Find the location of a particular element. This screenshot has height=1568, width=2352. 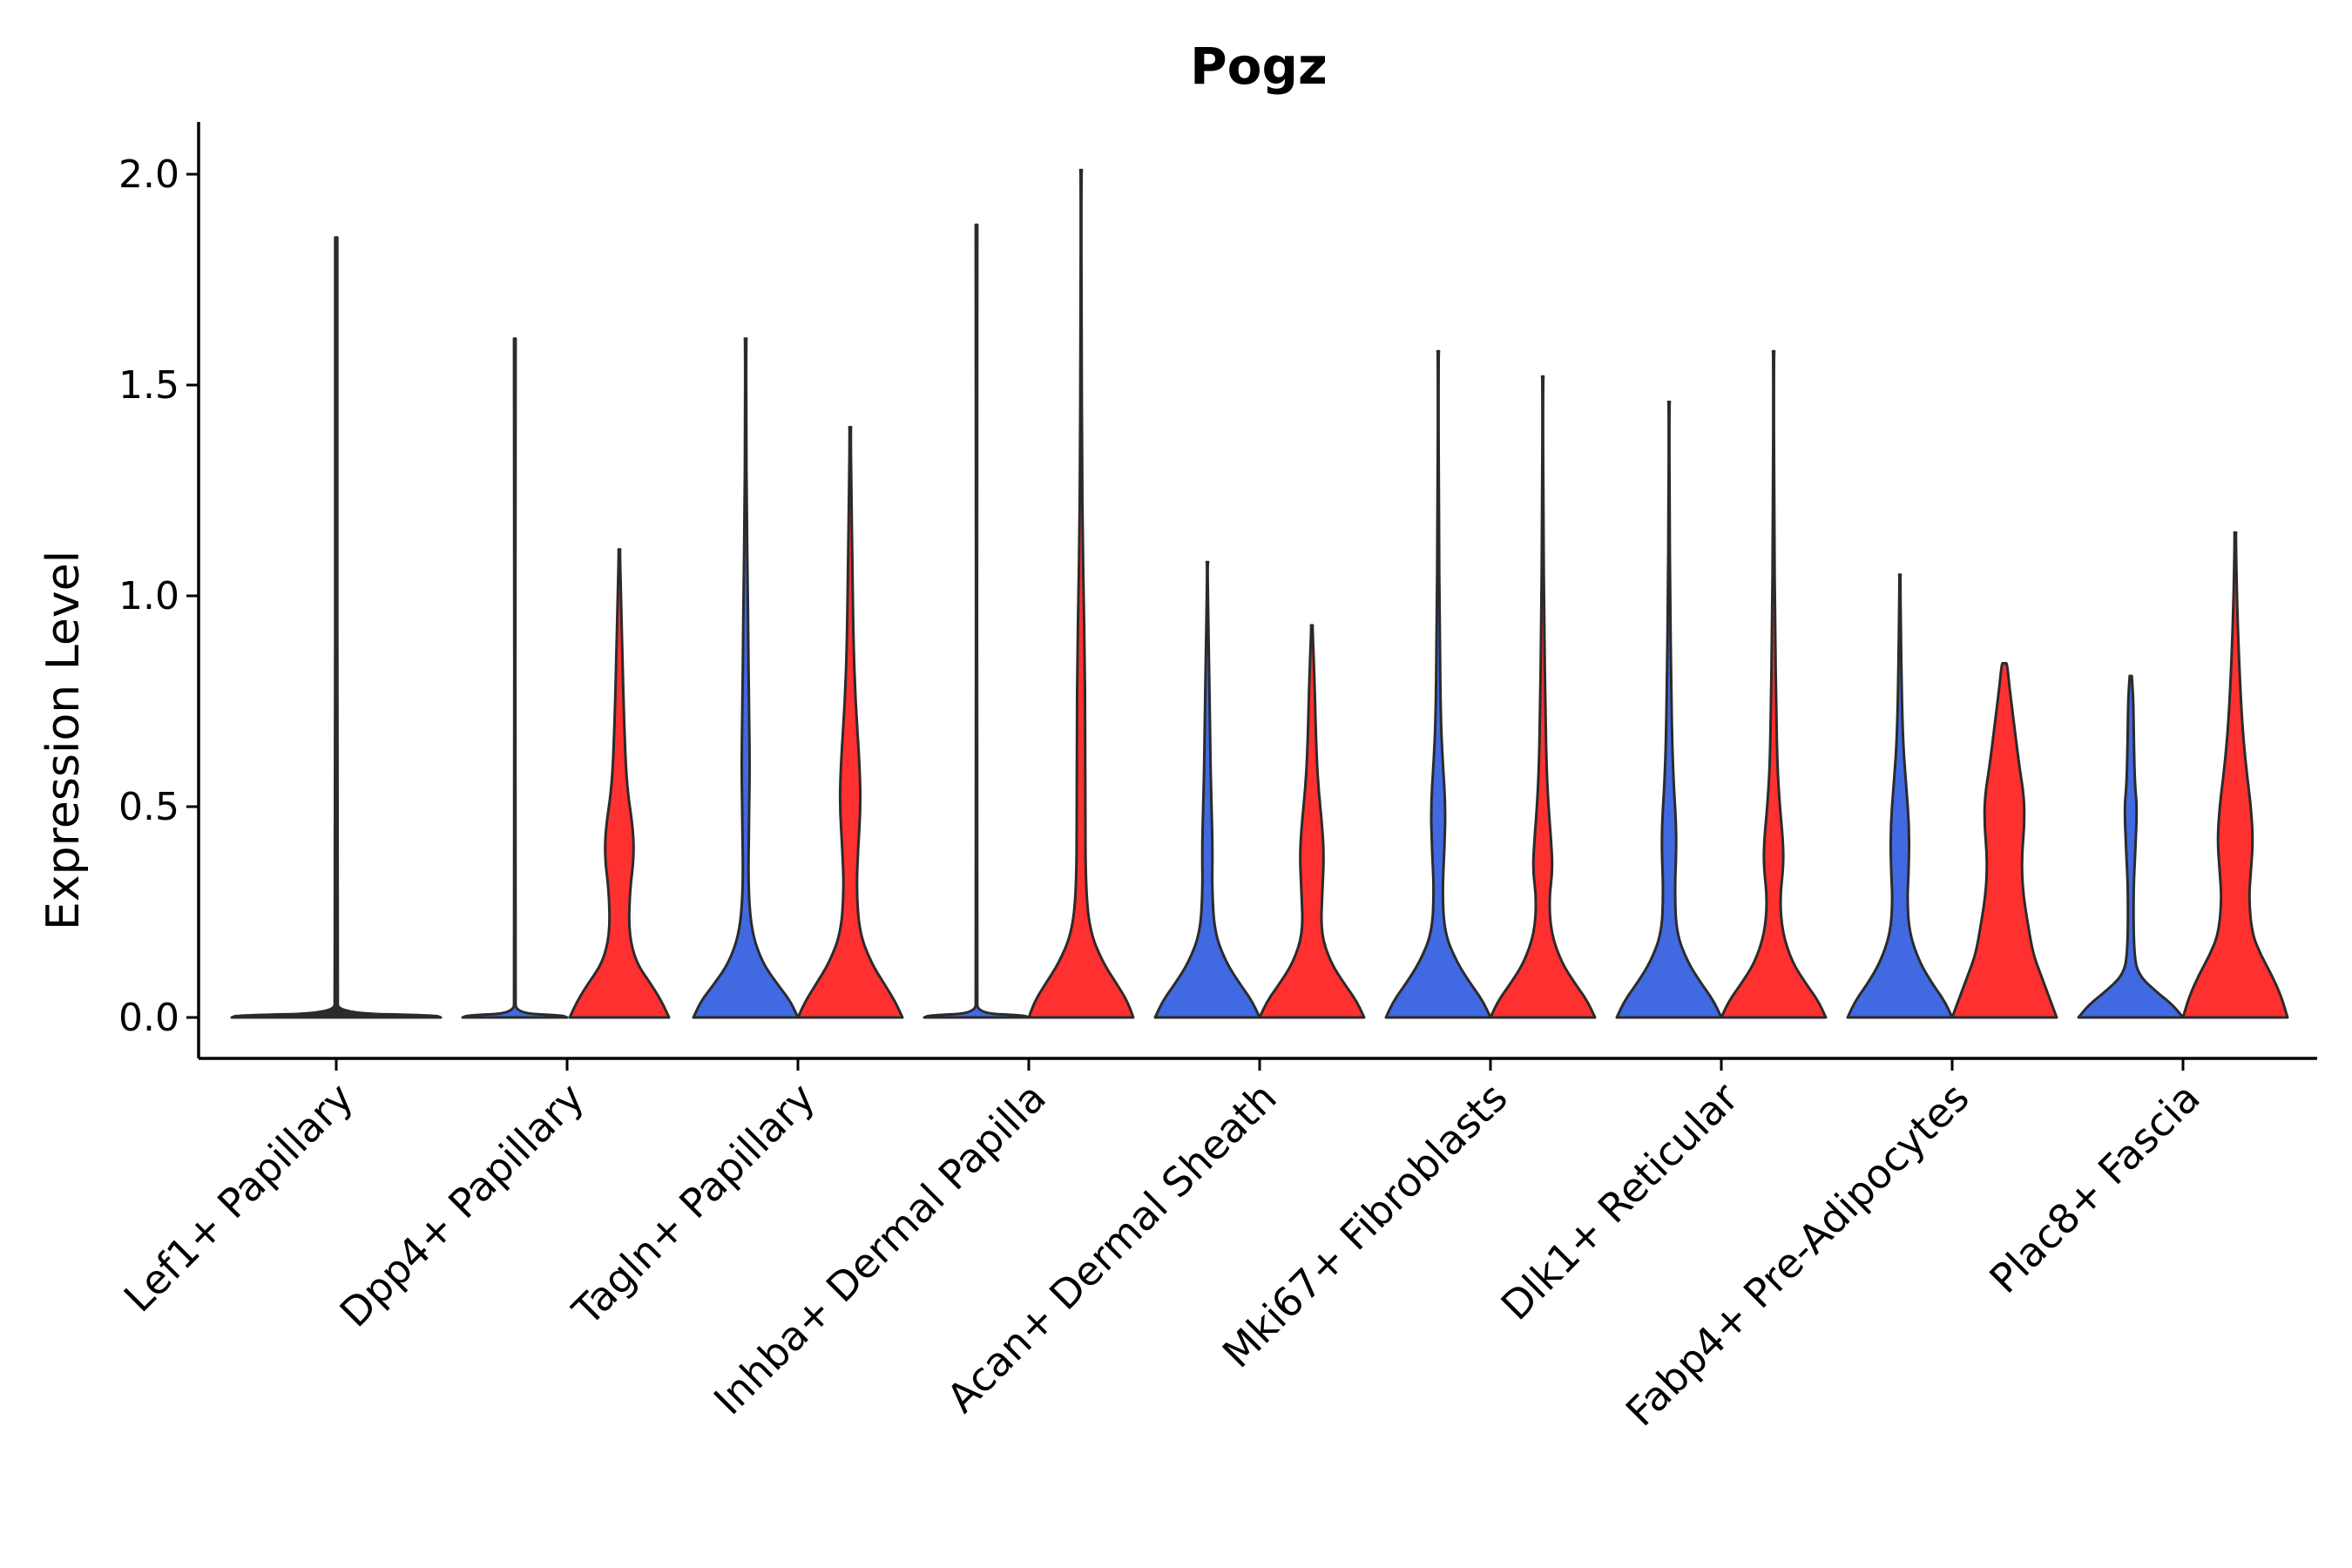

violin-acan-dermal-sheath-red is located at coordinates (1312, 821).